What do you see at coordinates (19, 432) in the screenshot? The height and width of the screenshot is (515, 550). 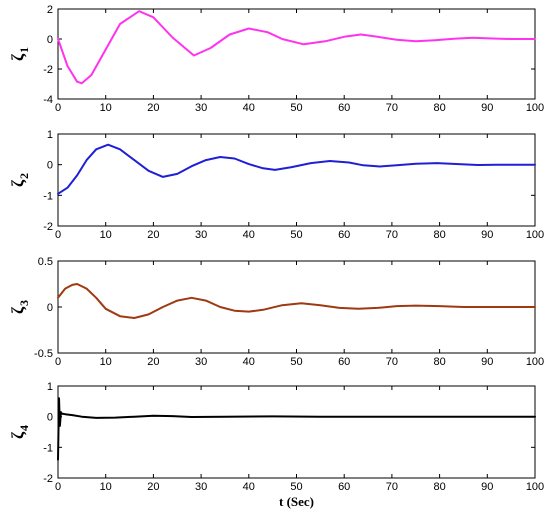 I see `y-axis-label: ζ4` at bounding box center [19, 432].